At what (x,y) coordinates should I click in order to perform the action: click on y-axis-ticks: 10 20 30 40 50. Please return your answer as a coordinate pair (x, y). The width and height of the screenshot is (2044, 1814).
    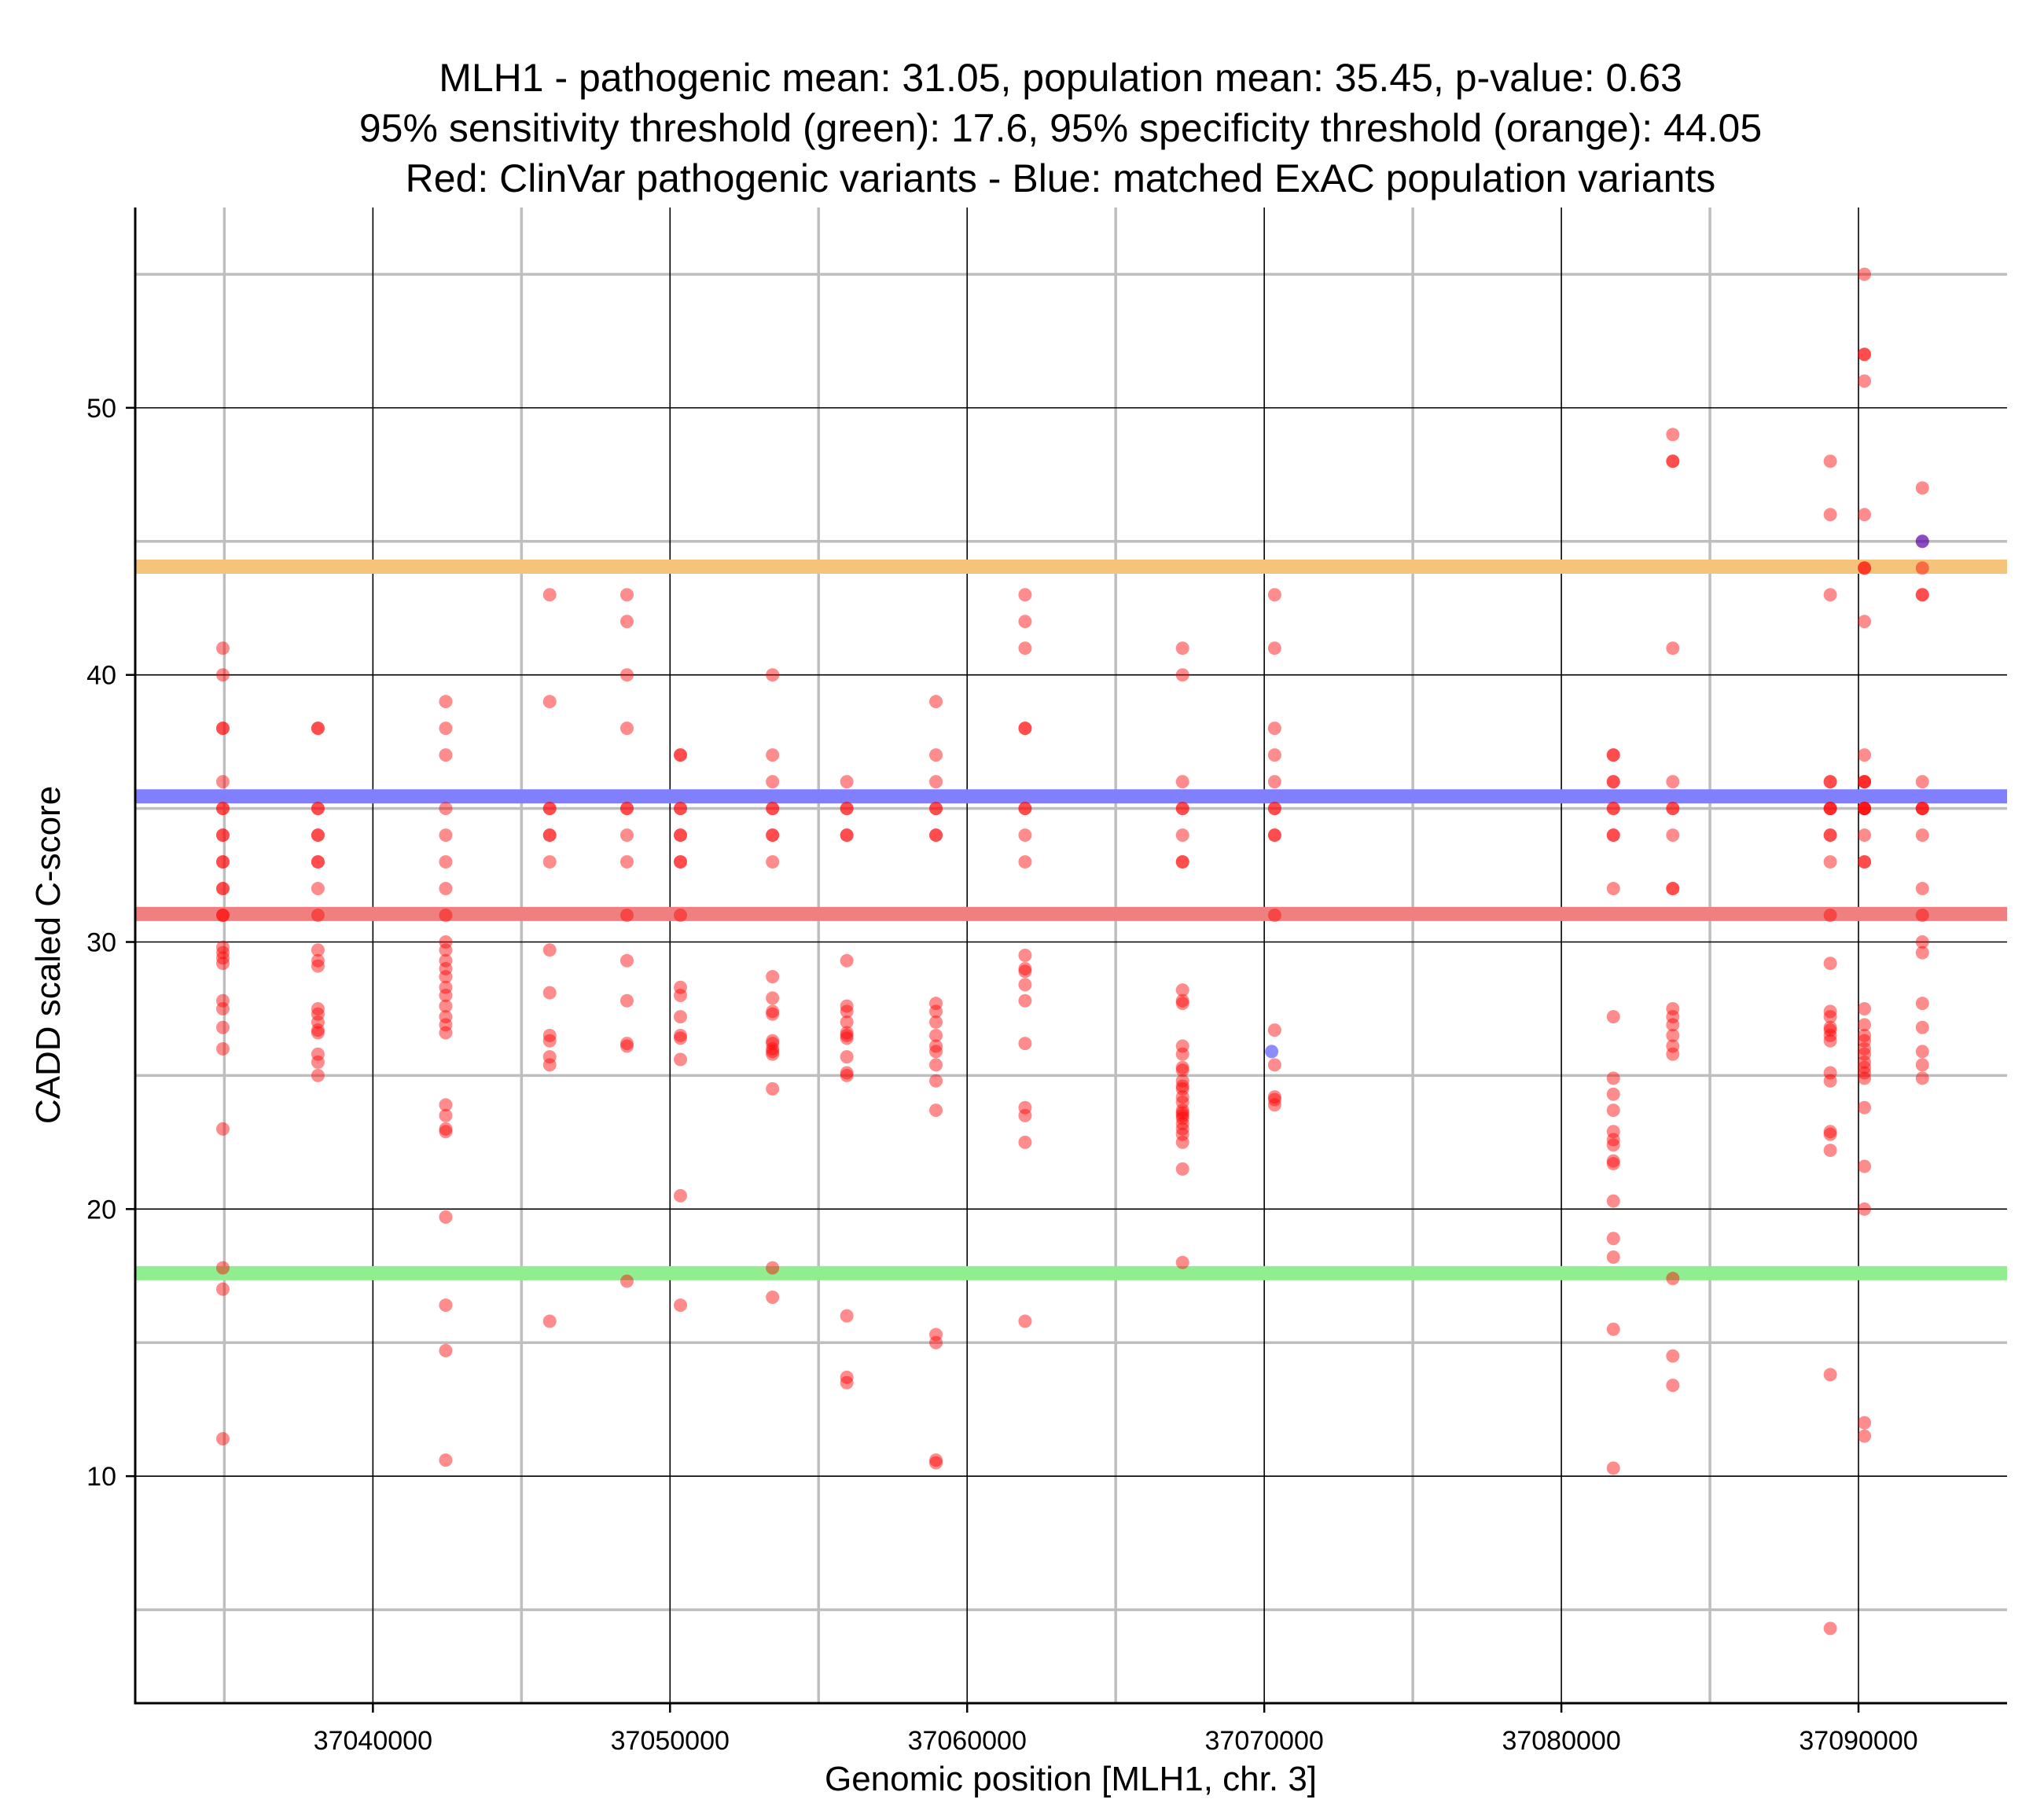
    Looking at the image, I should click on (111, 943).